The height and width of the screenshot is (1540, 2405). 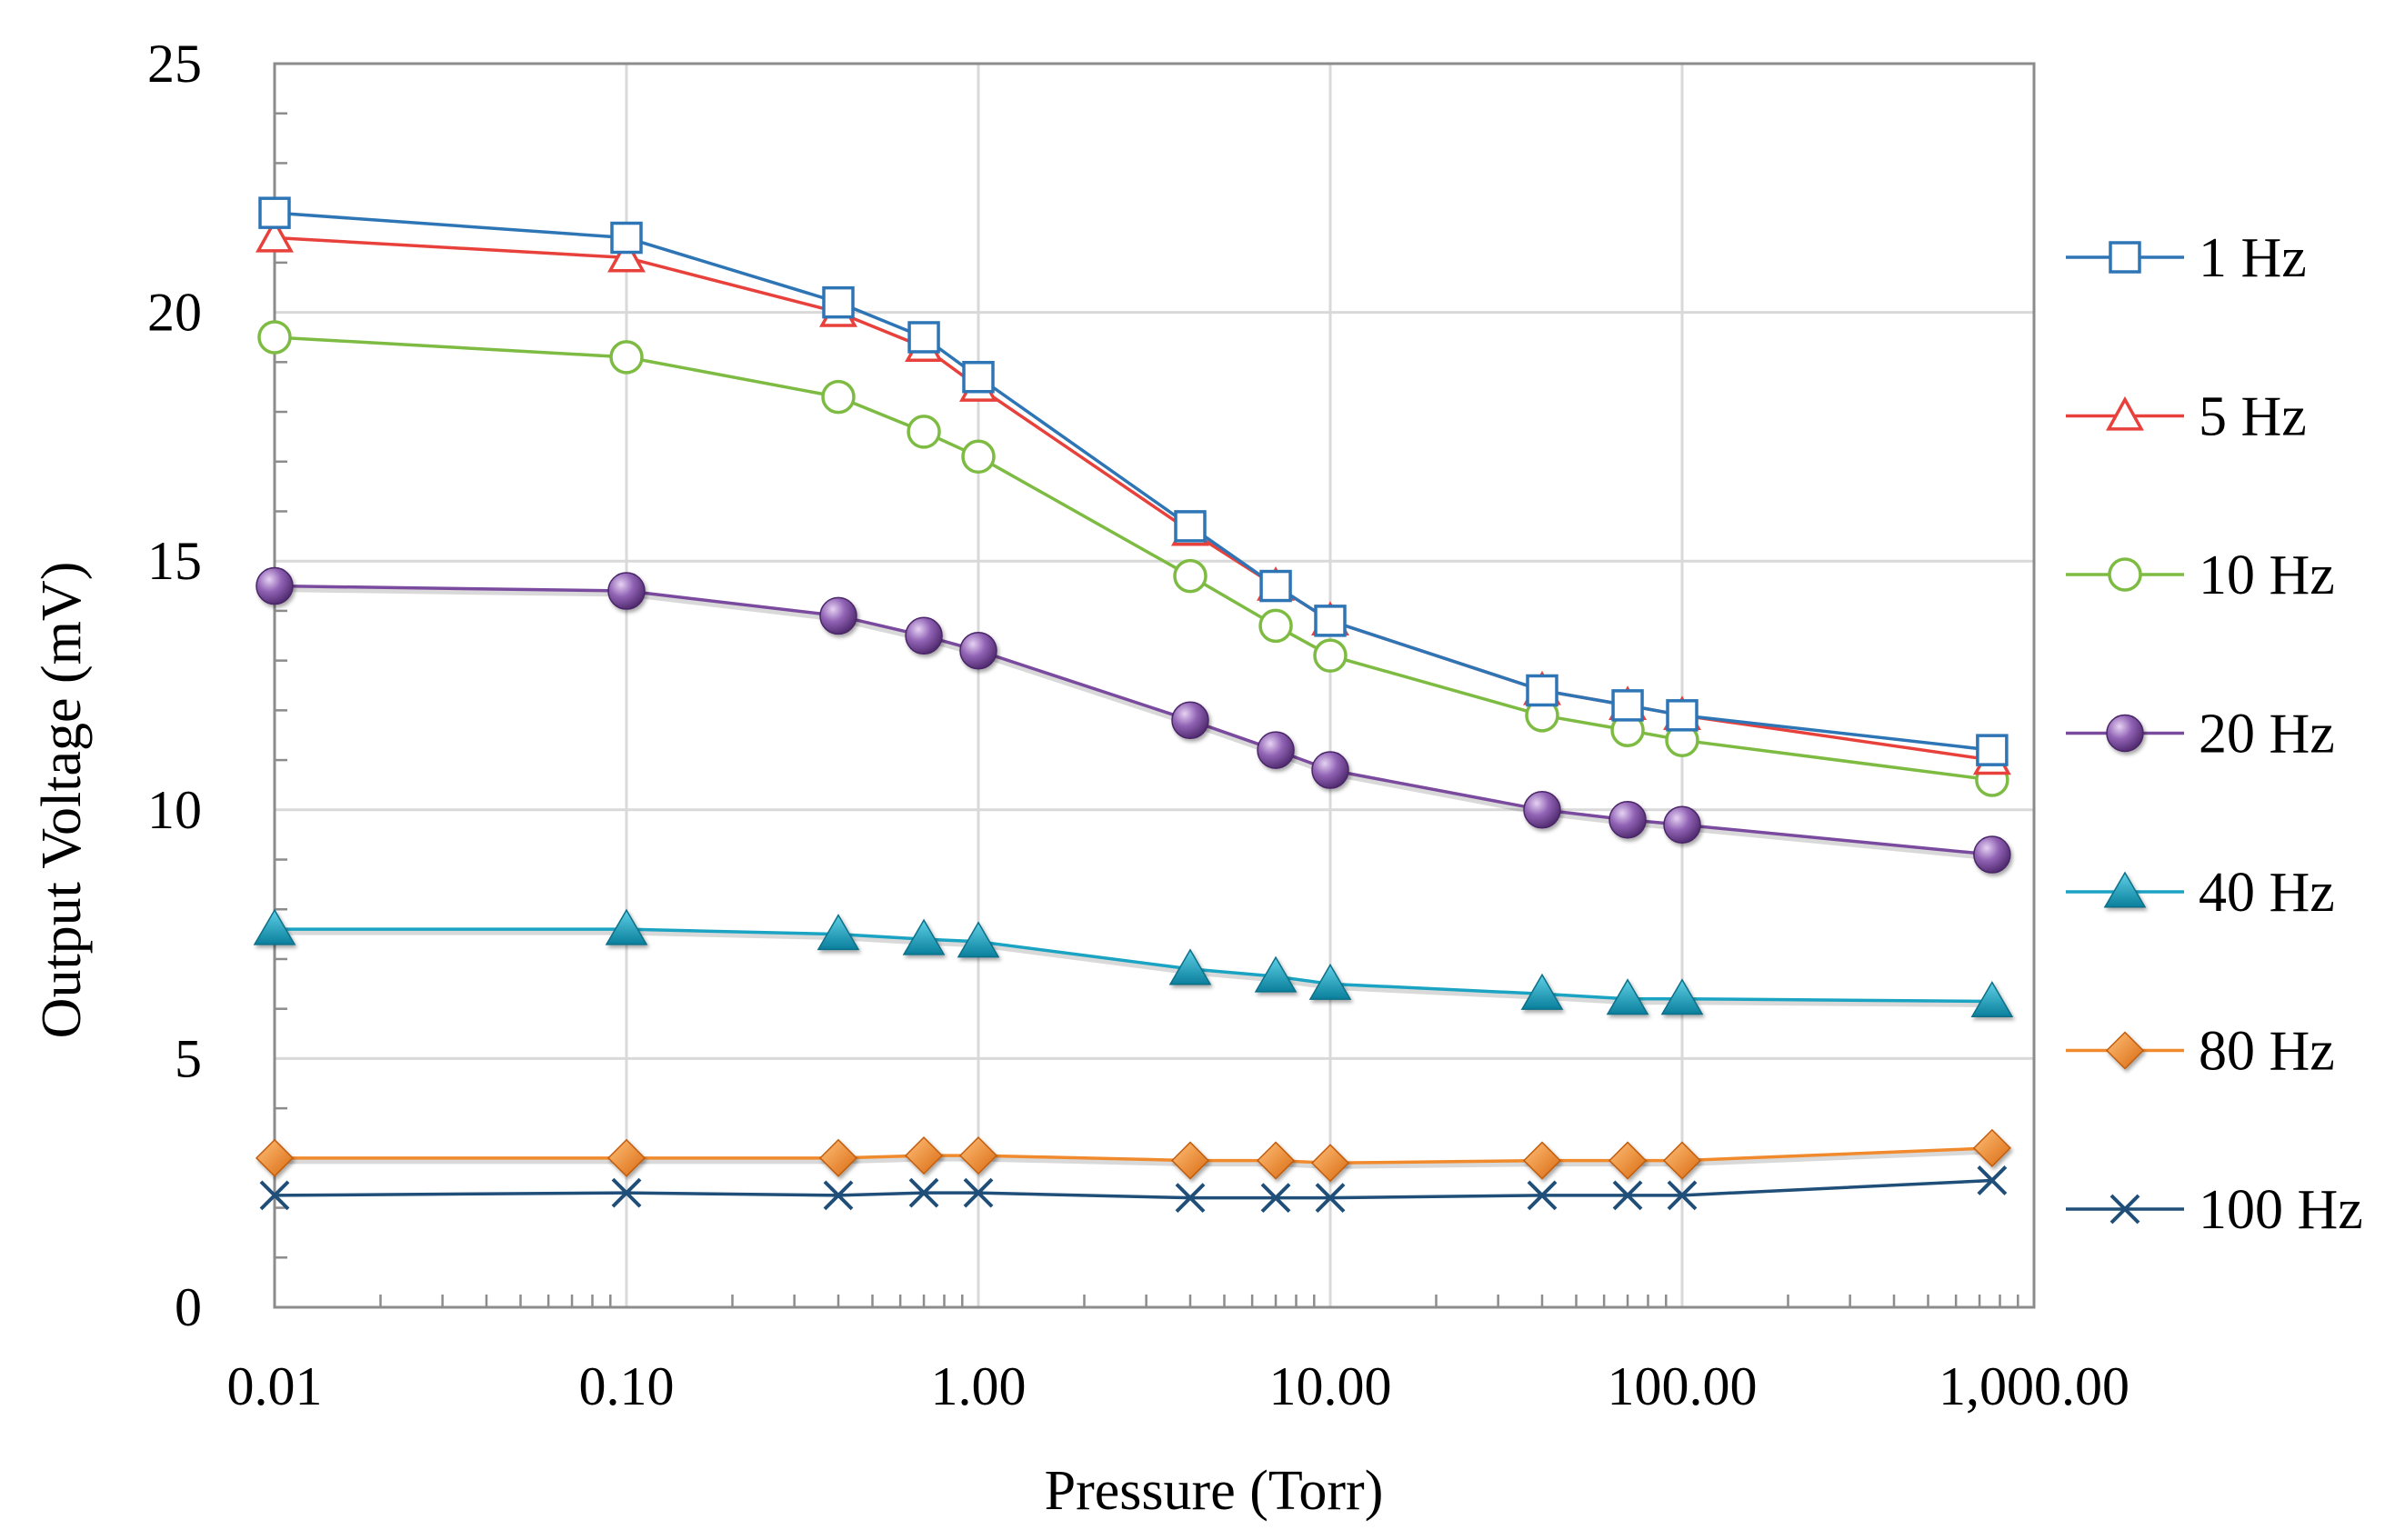 What do you see at coordinates (2267, 734) in the screenshot?
I see `legend-label: 20 Hz` at bounding box center [2267, 734].